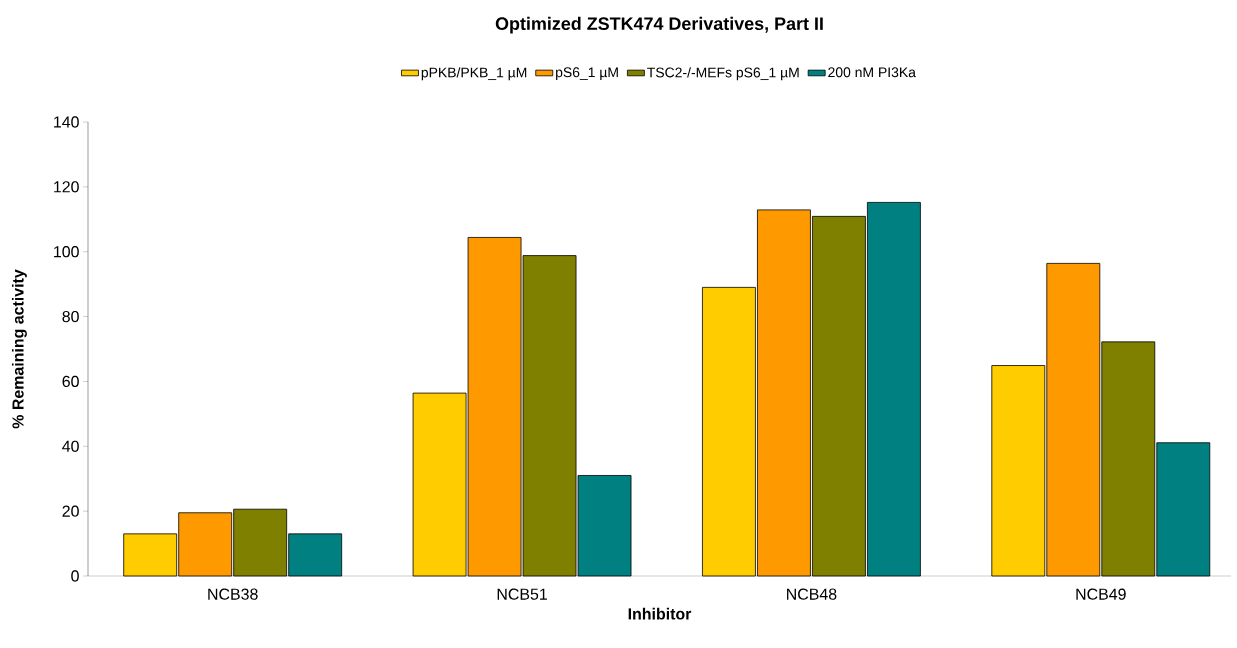 This screenshot has height=648, width=1237. Describe the element at coordinates (66, 252) in the screenshot. I see `y-tick-label: 100` at that location.